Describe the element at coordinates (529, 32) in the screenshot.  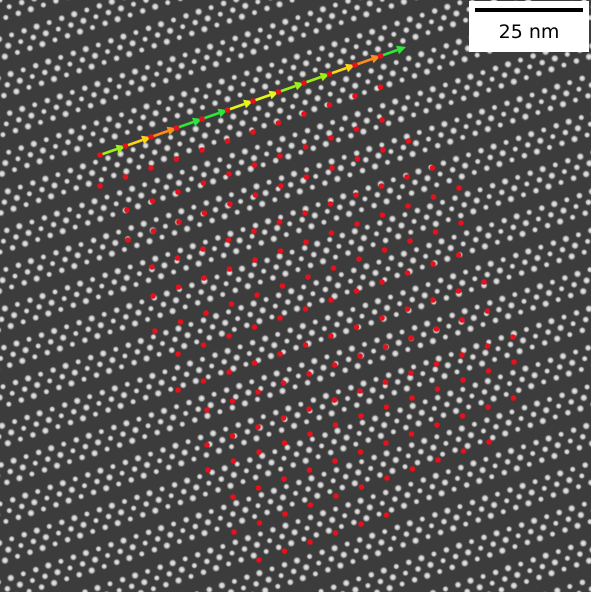
I see `scale-bar-label: 25 nm` at that location.